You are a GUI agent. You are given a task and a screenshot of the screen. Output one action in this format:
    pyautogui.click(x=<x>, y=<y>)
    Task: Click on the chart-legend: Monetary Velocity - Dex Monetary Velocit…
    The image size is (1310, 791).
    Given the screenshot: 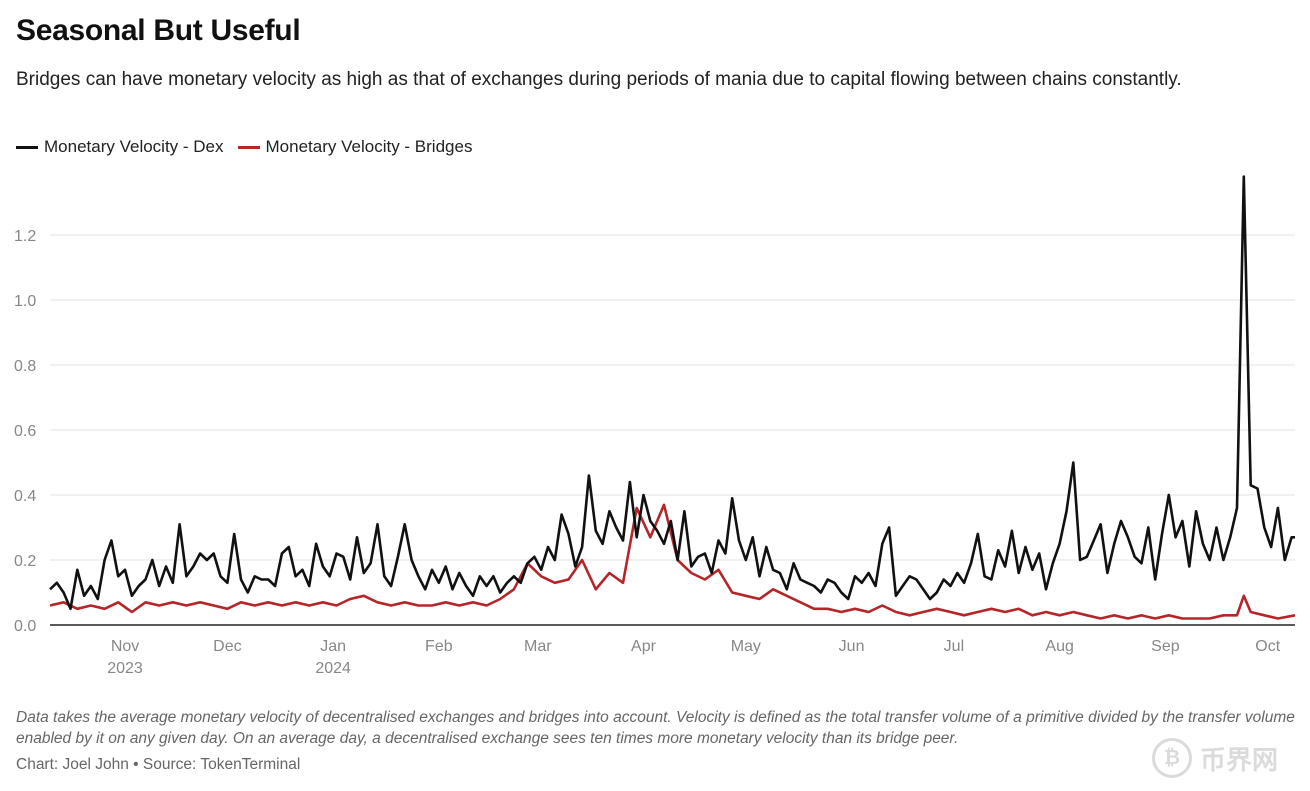 What is the action you would take?
    pyautogui.click(x=251, y=147)
    